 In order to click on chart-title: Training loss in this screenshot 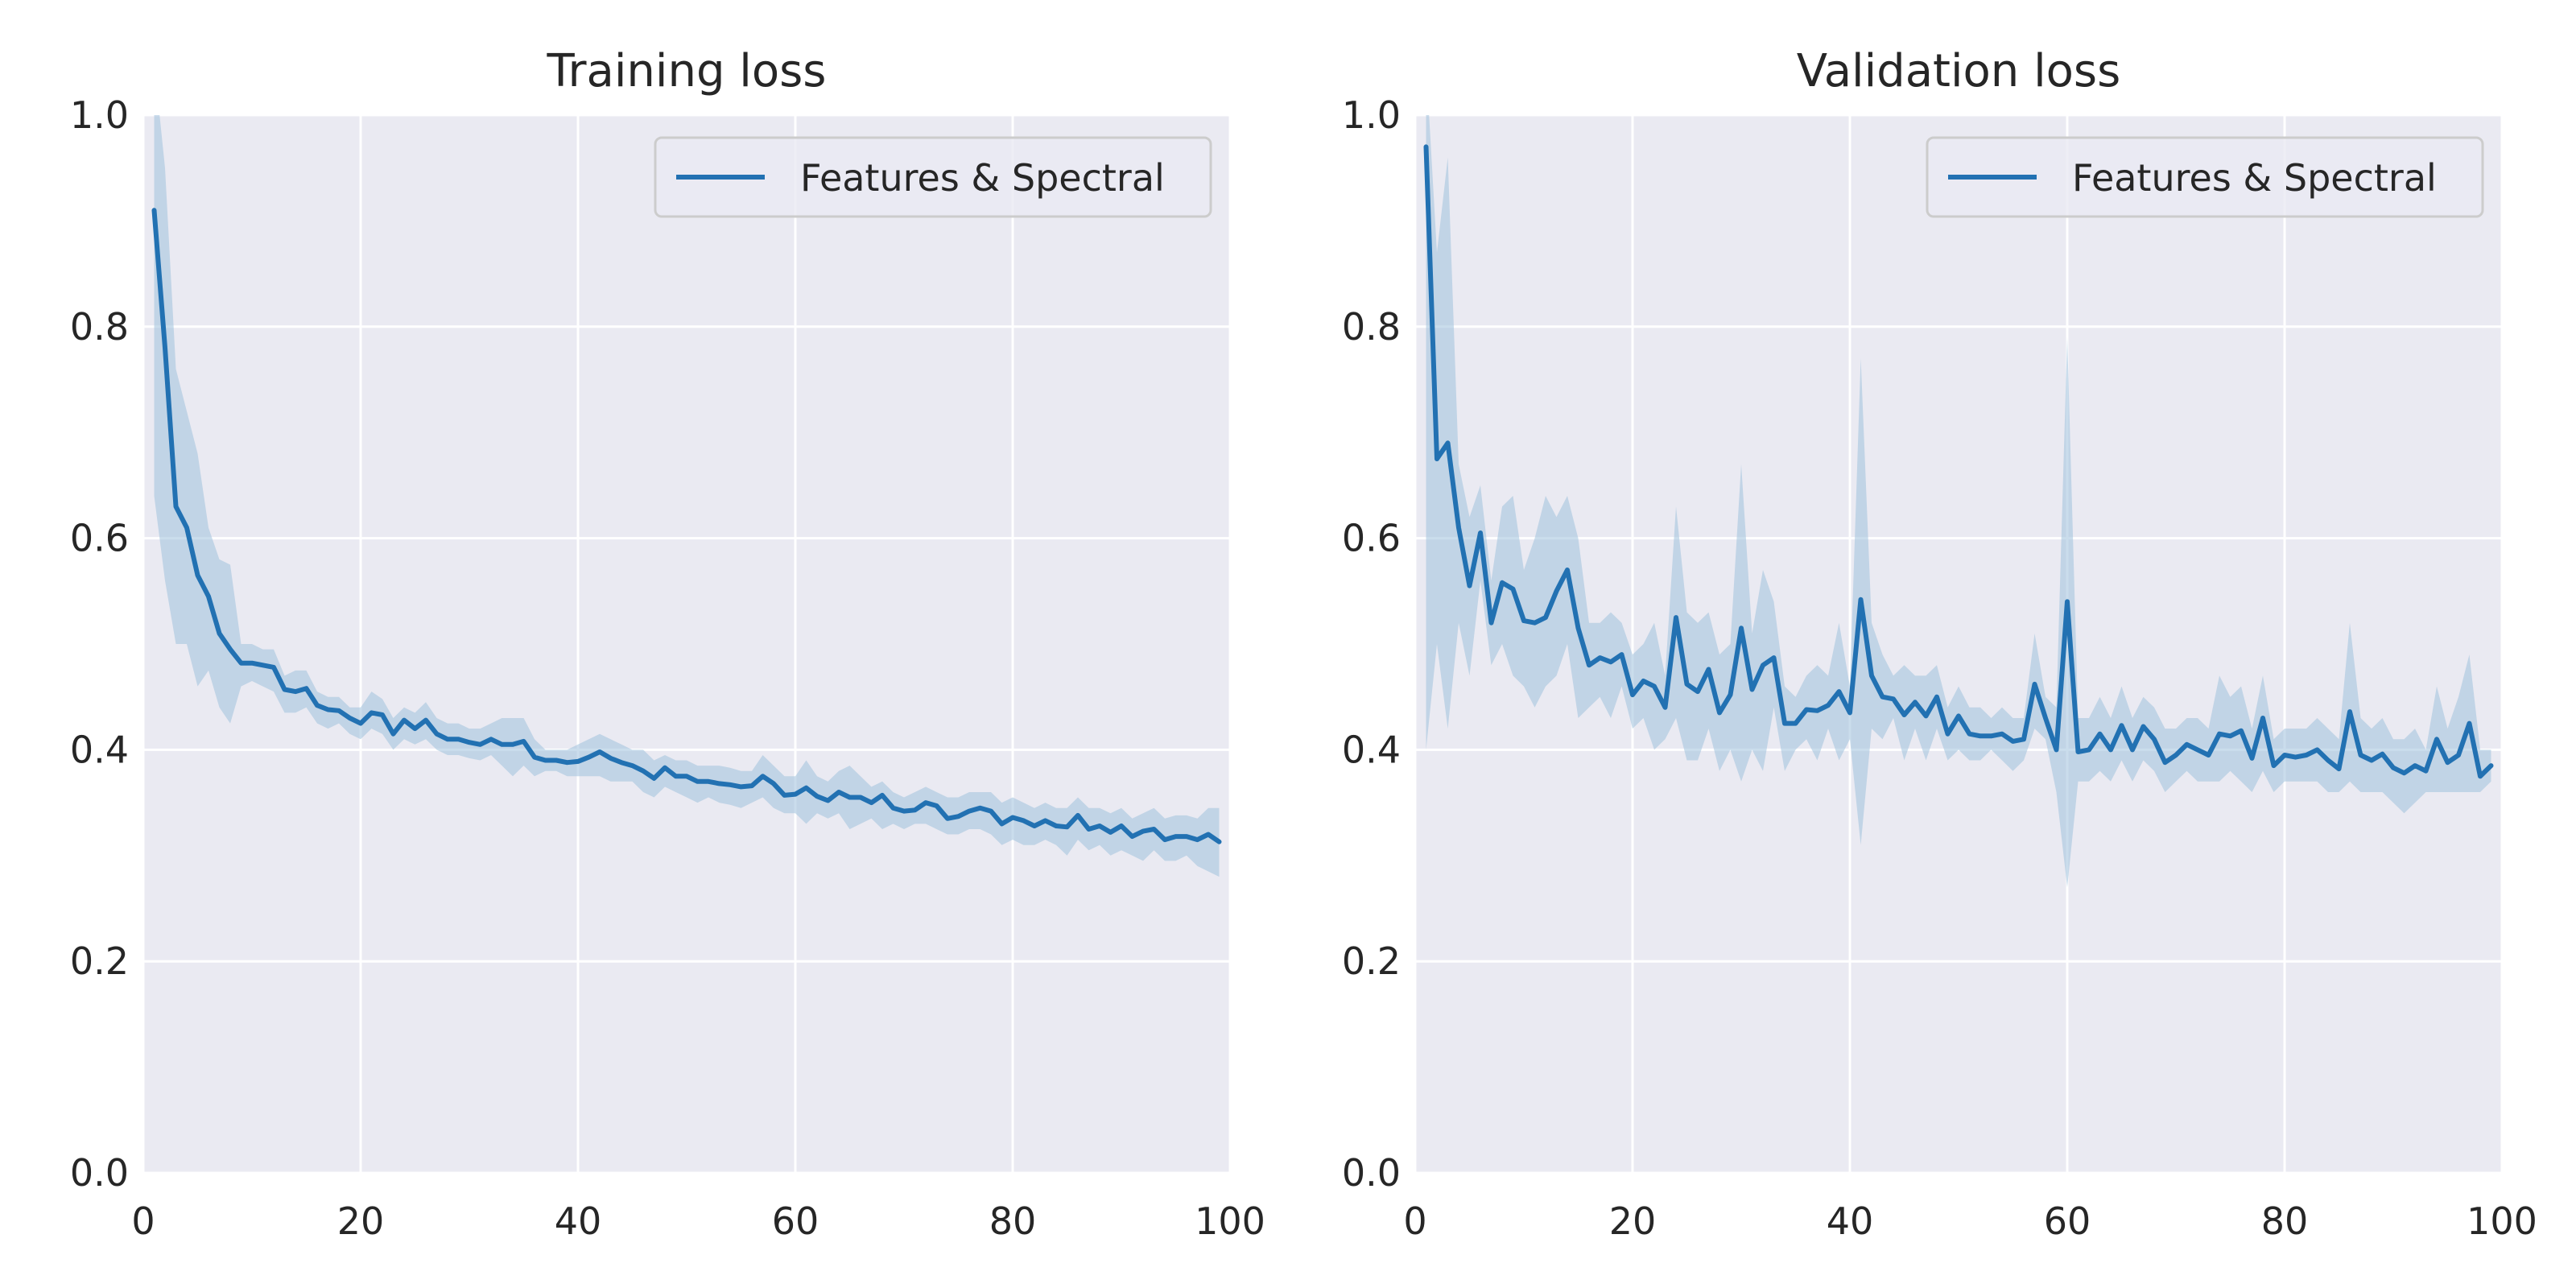, I will do `click(687, 71)`.